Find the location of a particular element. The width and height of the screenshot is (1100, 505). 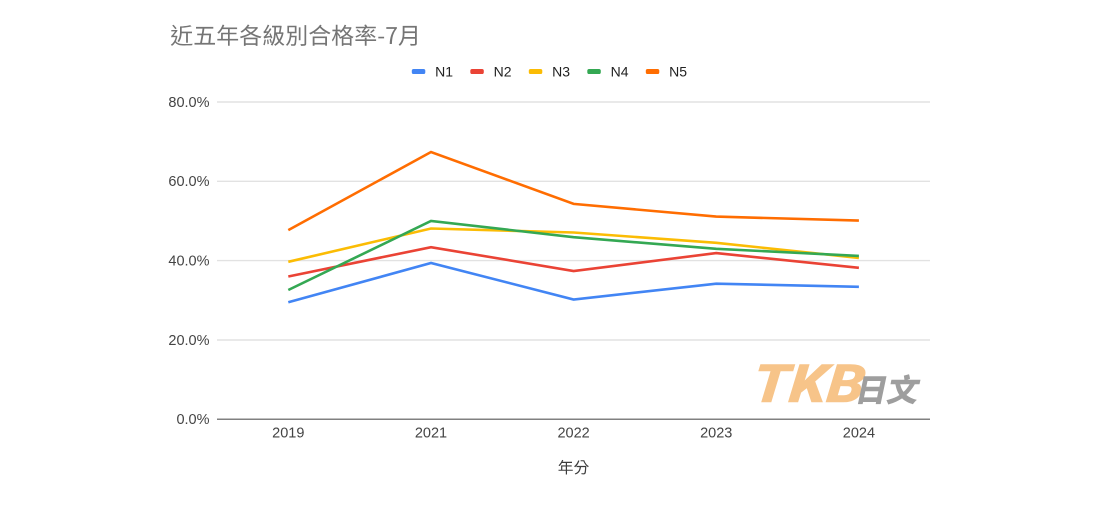

svg-text: N2 is located at coordinates (503, 71).